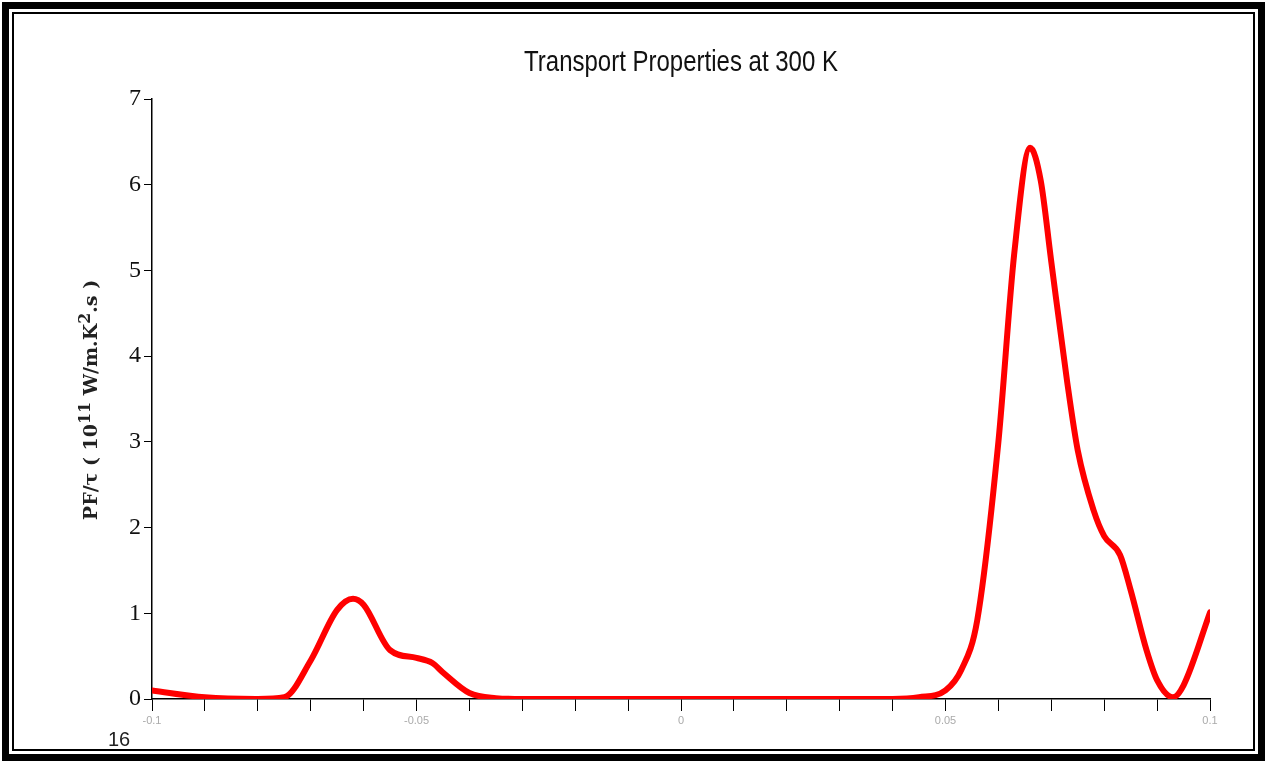 The height and width of the screenshot is (763, 1267). Describe the element at coordinates (135, 354) in the screenshot. I see `y-tick-label: 4` at that location.